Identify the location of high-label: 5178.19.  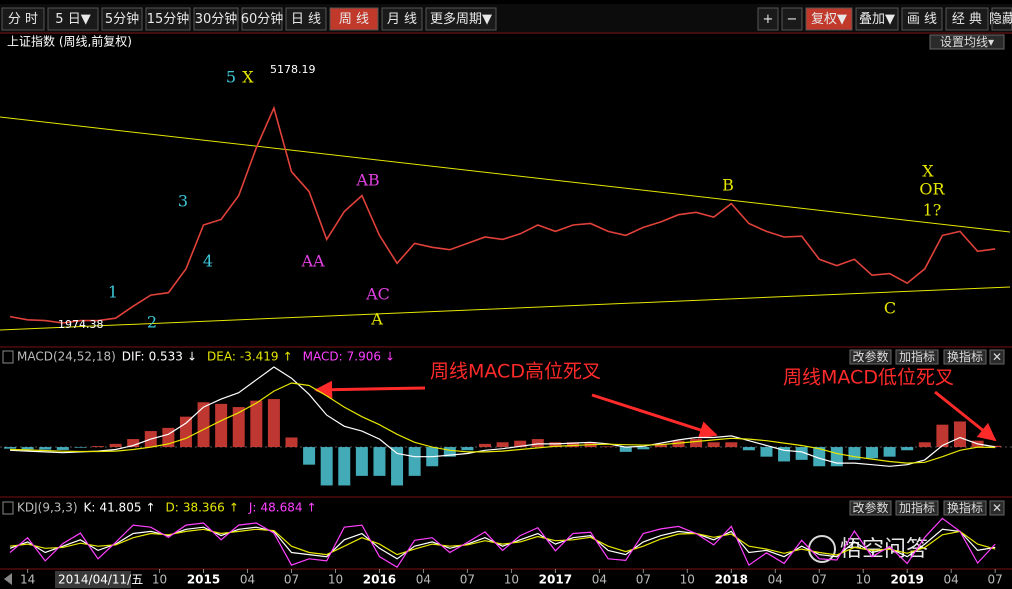
(293, 69).